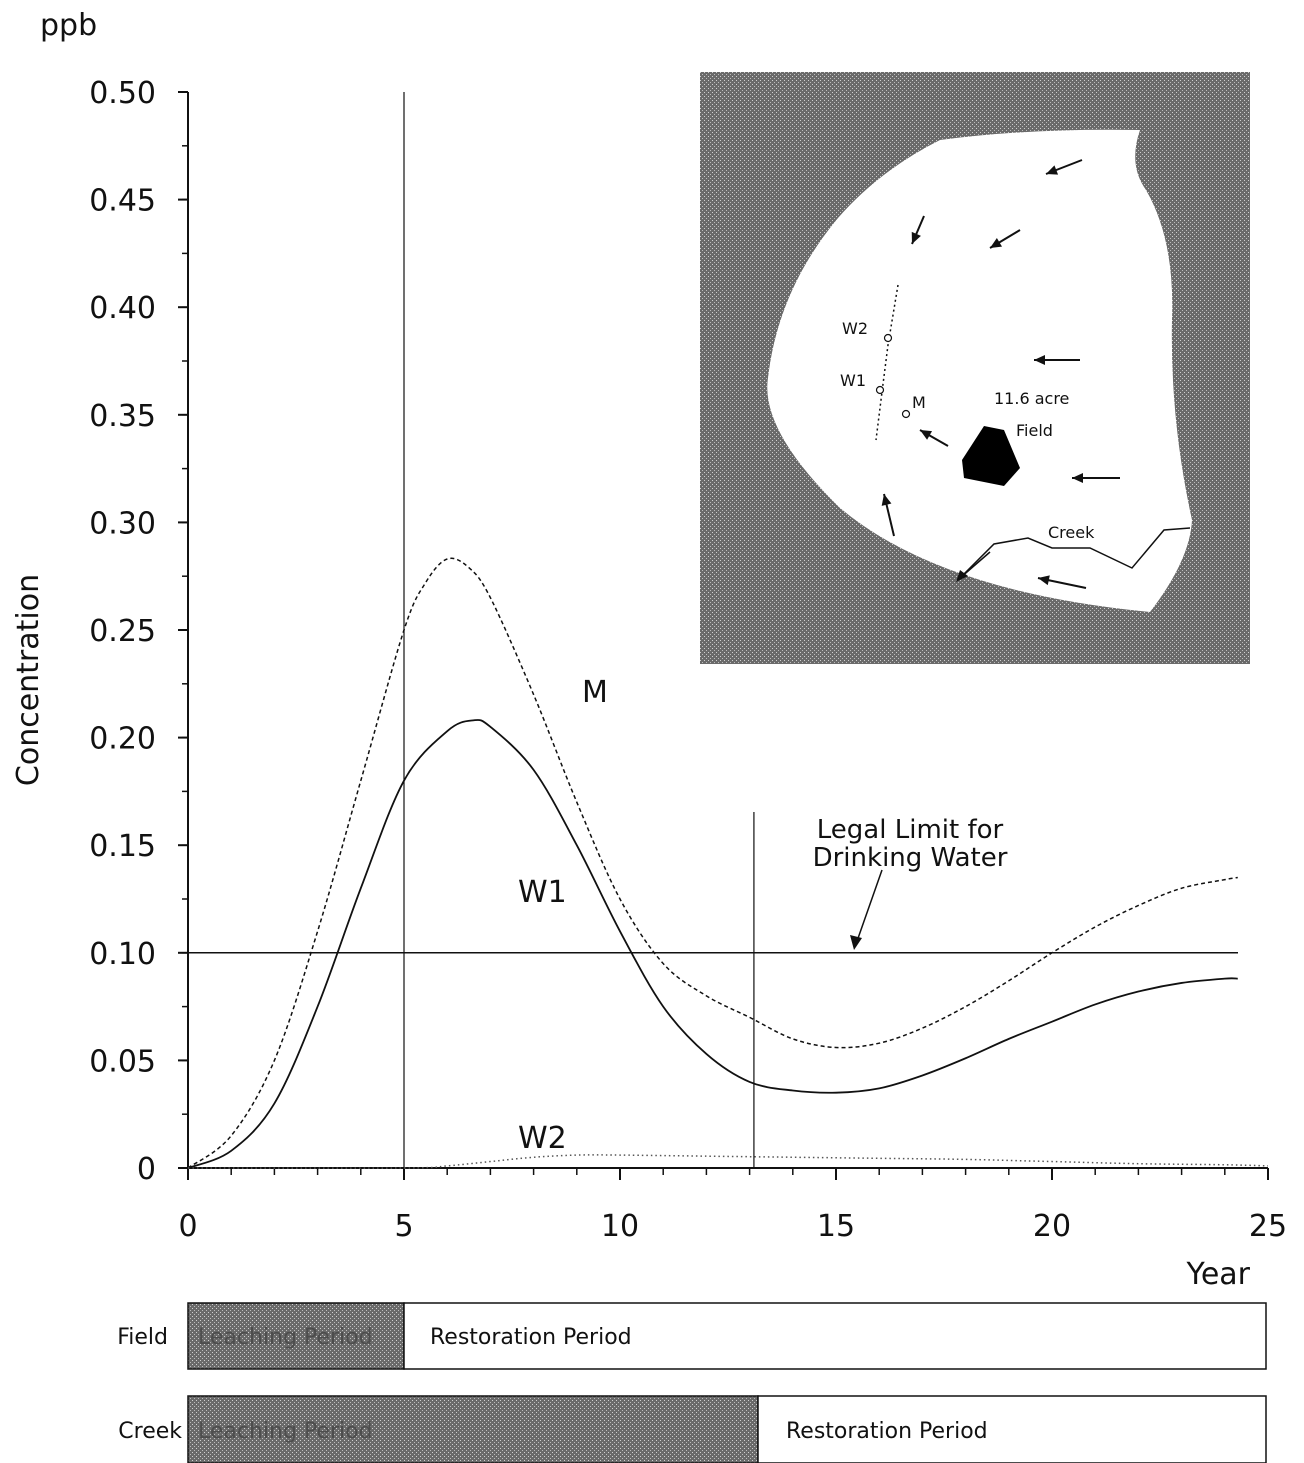  What do you see at coordinates (542, 892) in the screenshot?
I see `series-label-w1: W1` at bounding box center [542, 892].